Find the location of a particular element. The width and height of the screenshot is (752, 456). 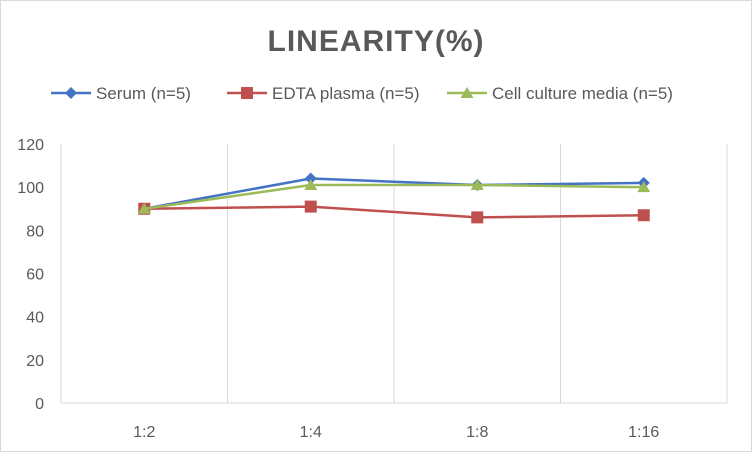

y-tick-label: 120 is located at coordinates (30, 145).